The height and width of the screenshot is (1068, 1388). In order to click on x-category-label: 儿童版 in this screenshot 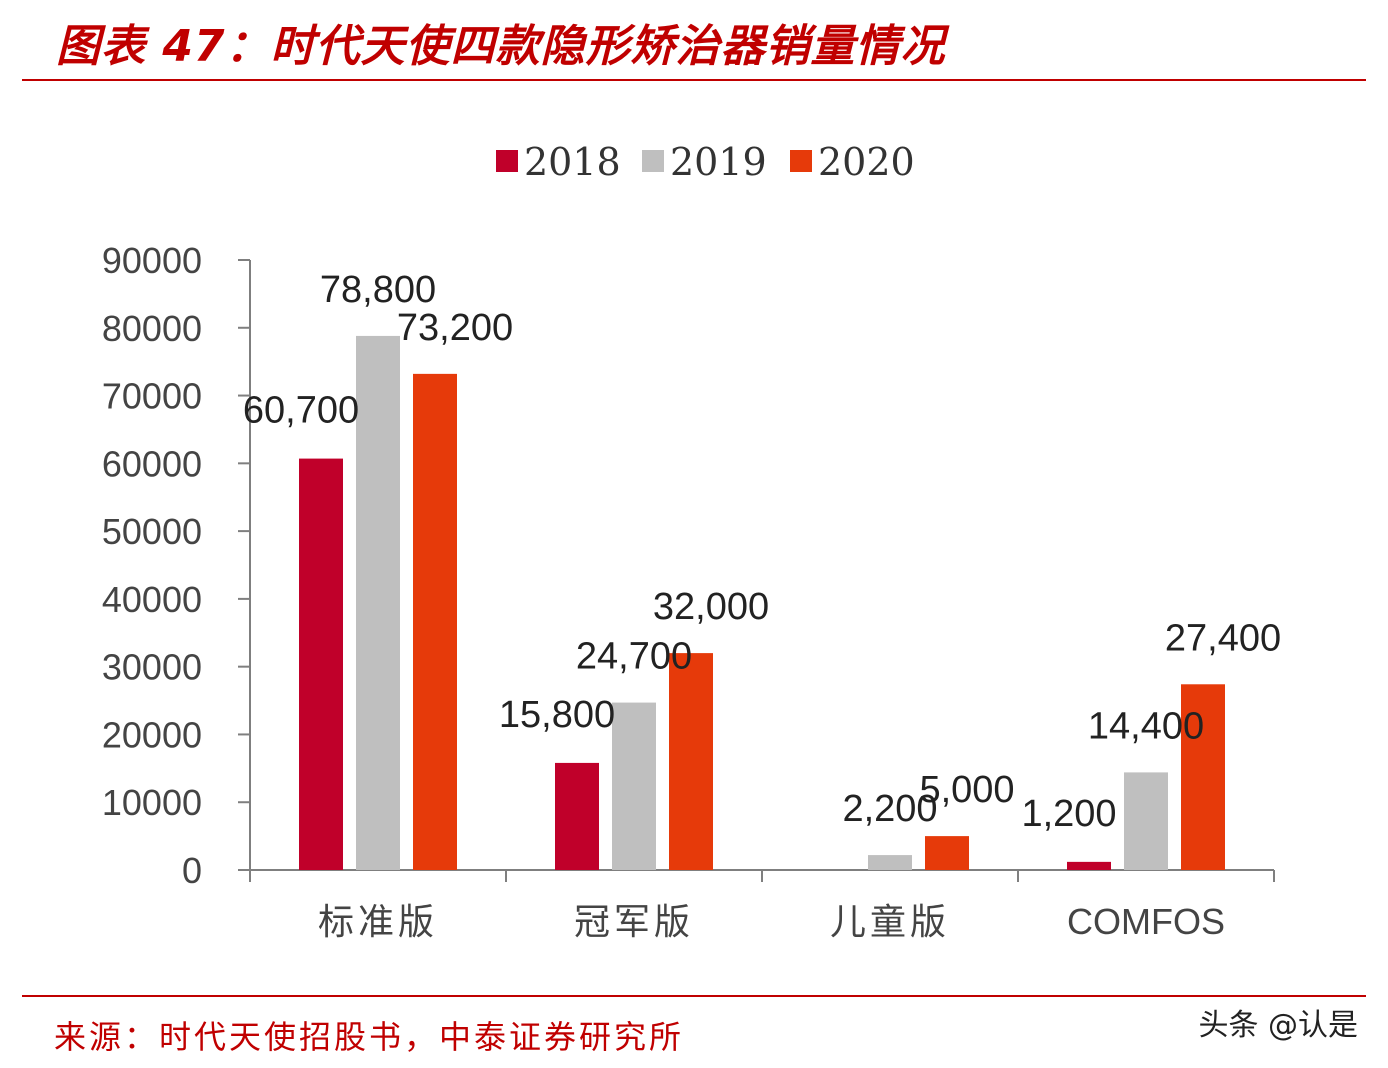, I will do `click(890, 922)`.